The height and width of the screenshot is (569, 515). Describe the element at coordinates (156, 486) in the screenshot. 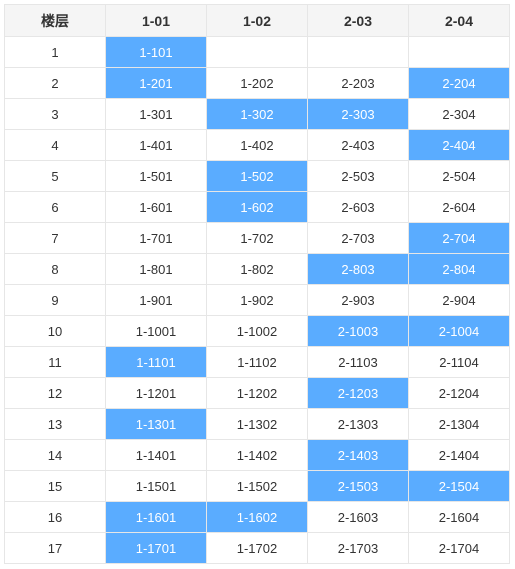

I see `unit-cell: 1-1501` at that location.